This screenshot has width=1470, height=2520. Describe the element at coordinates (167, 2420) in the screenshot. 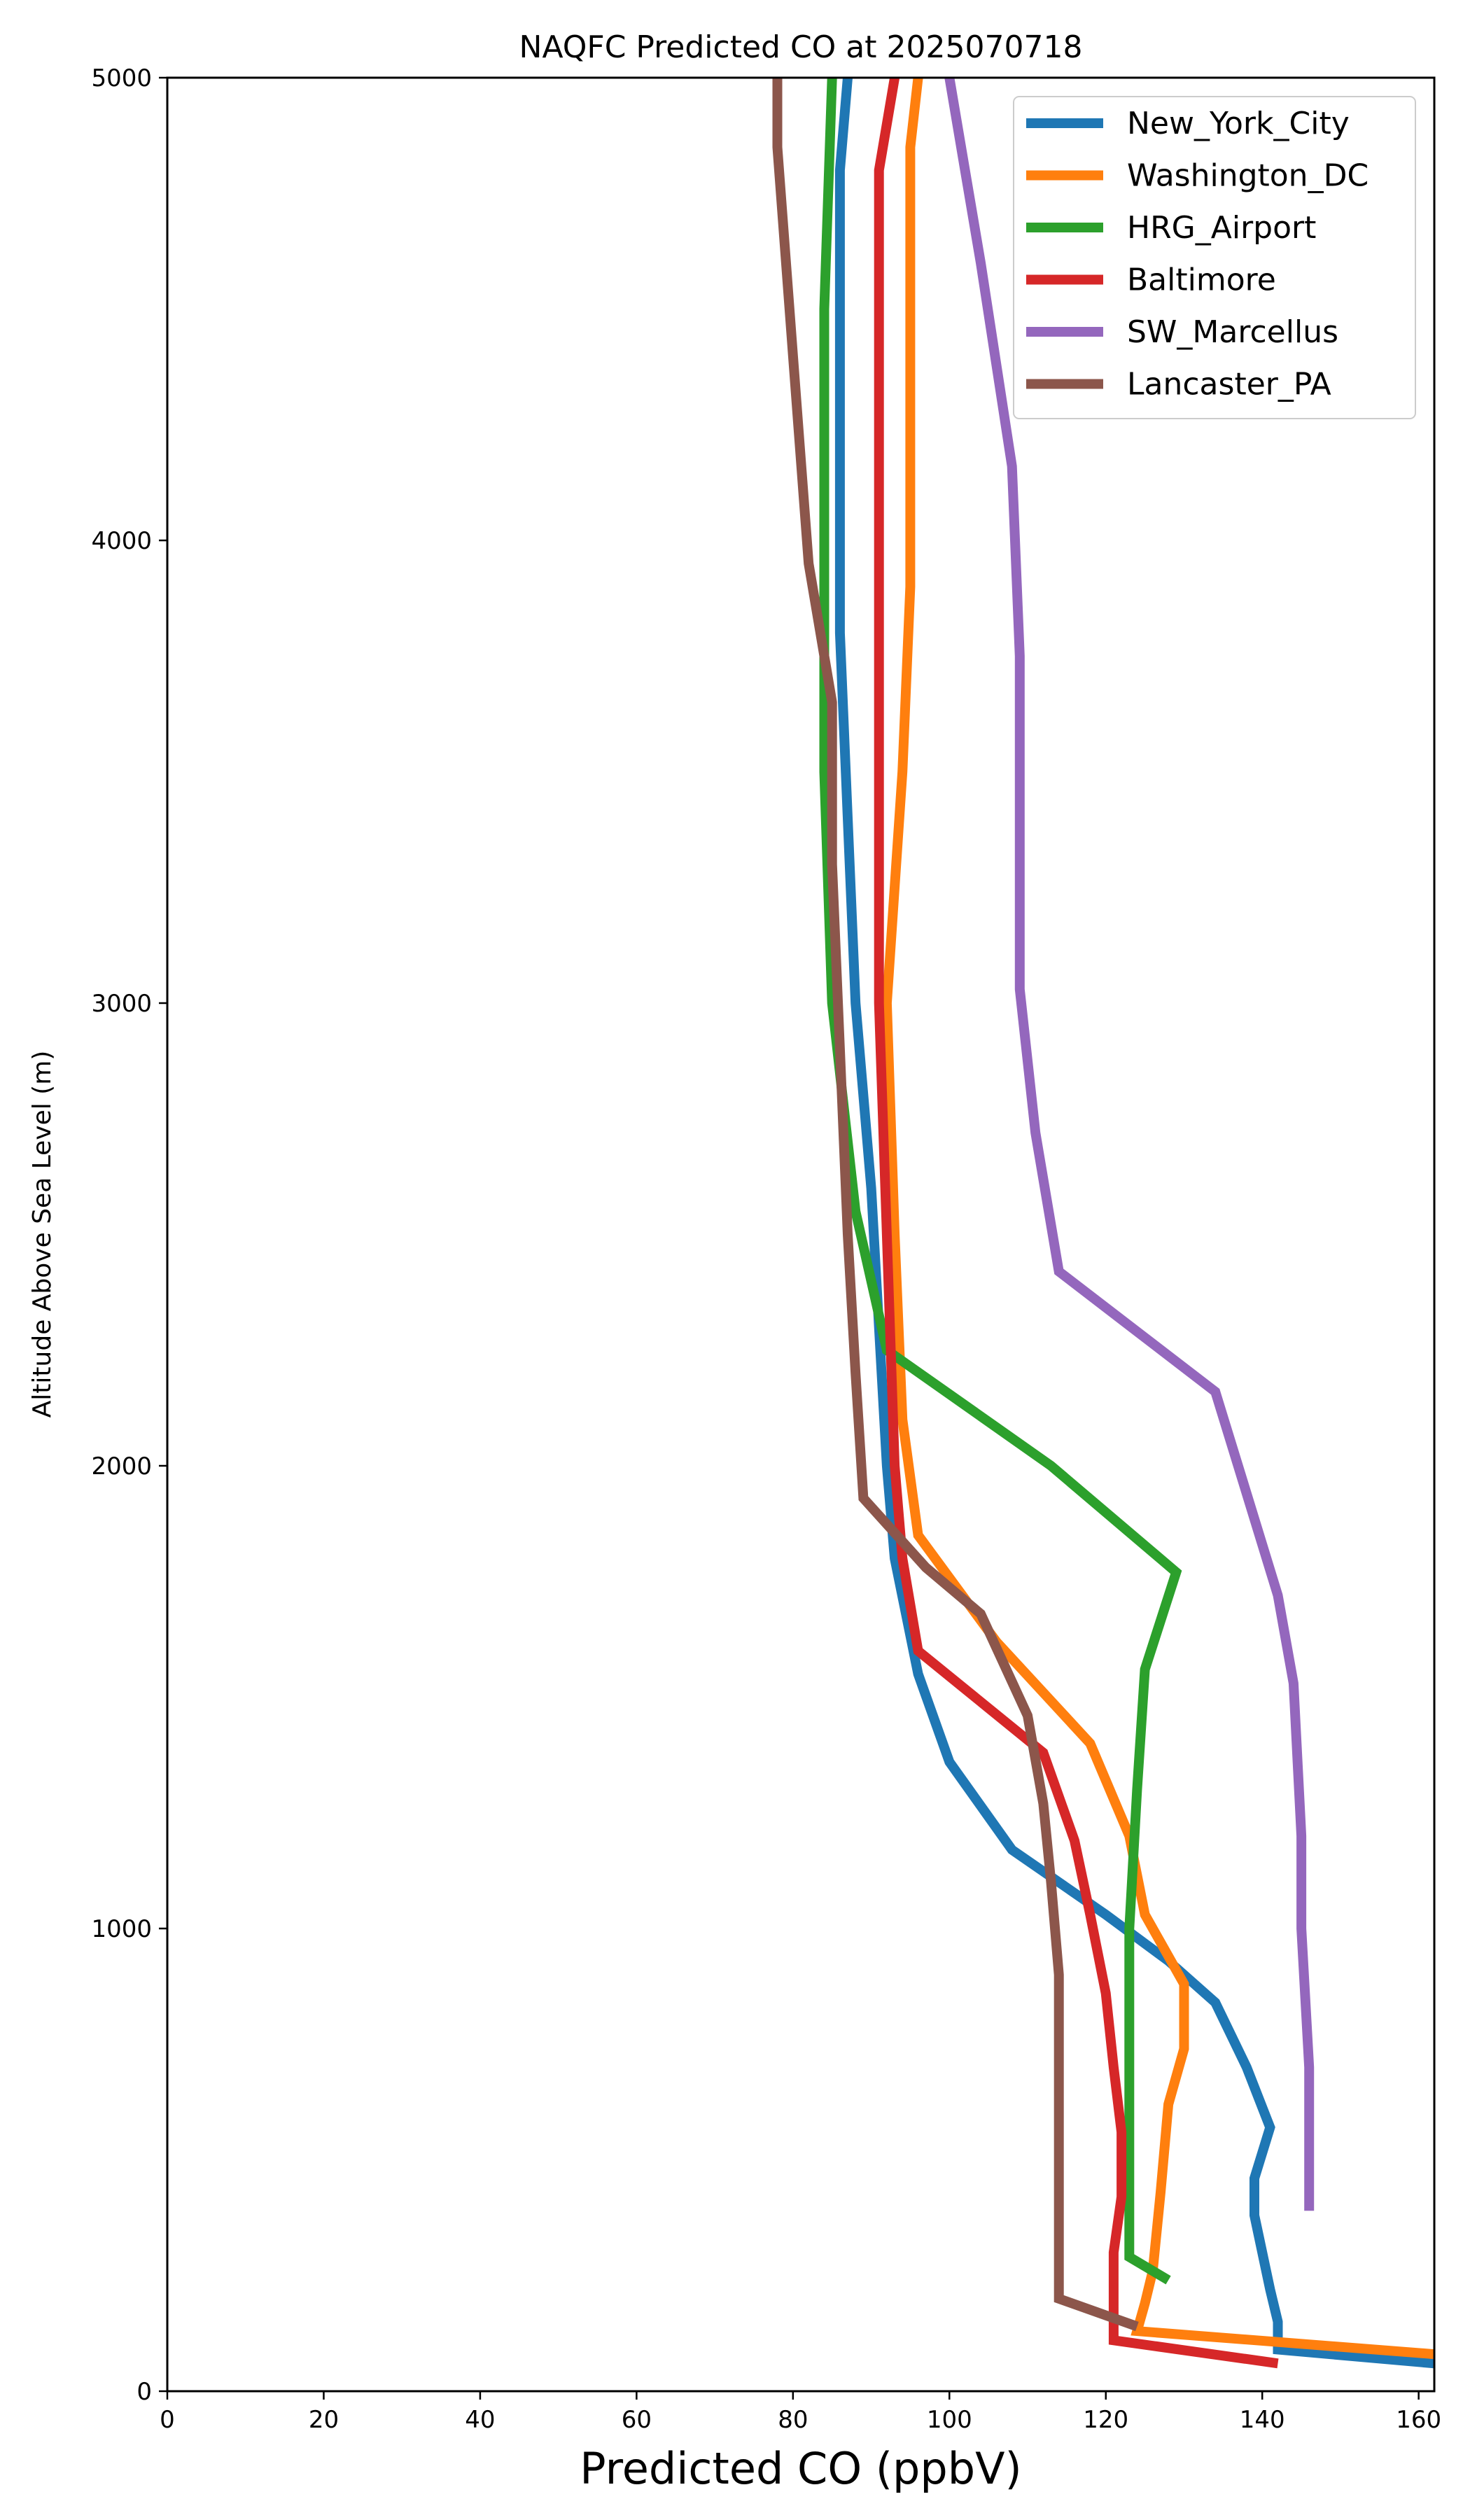

I see `x-tick-label: 0` at that location.